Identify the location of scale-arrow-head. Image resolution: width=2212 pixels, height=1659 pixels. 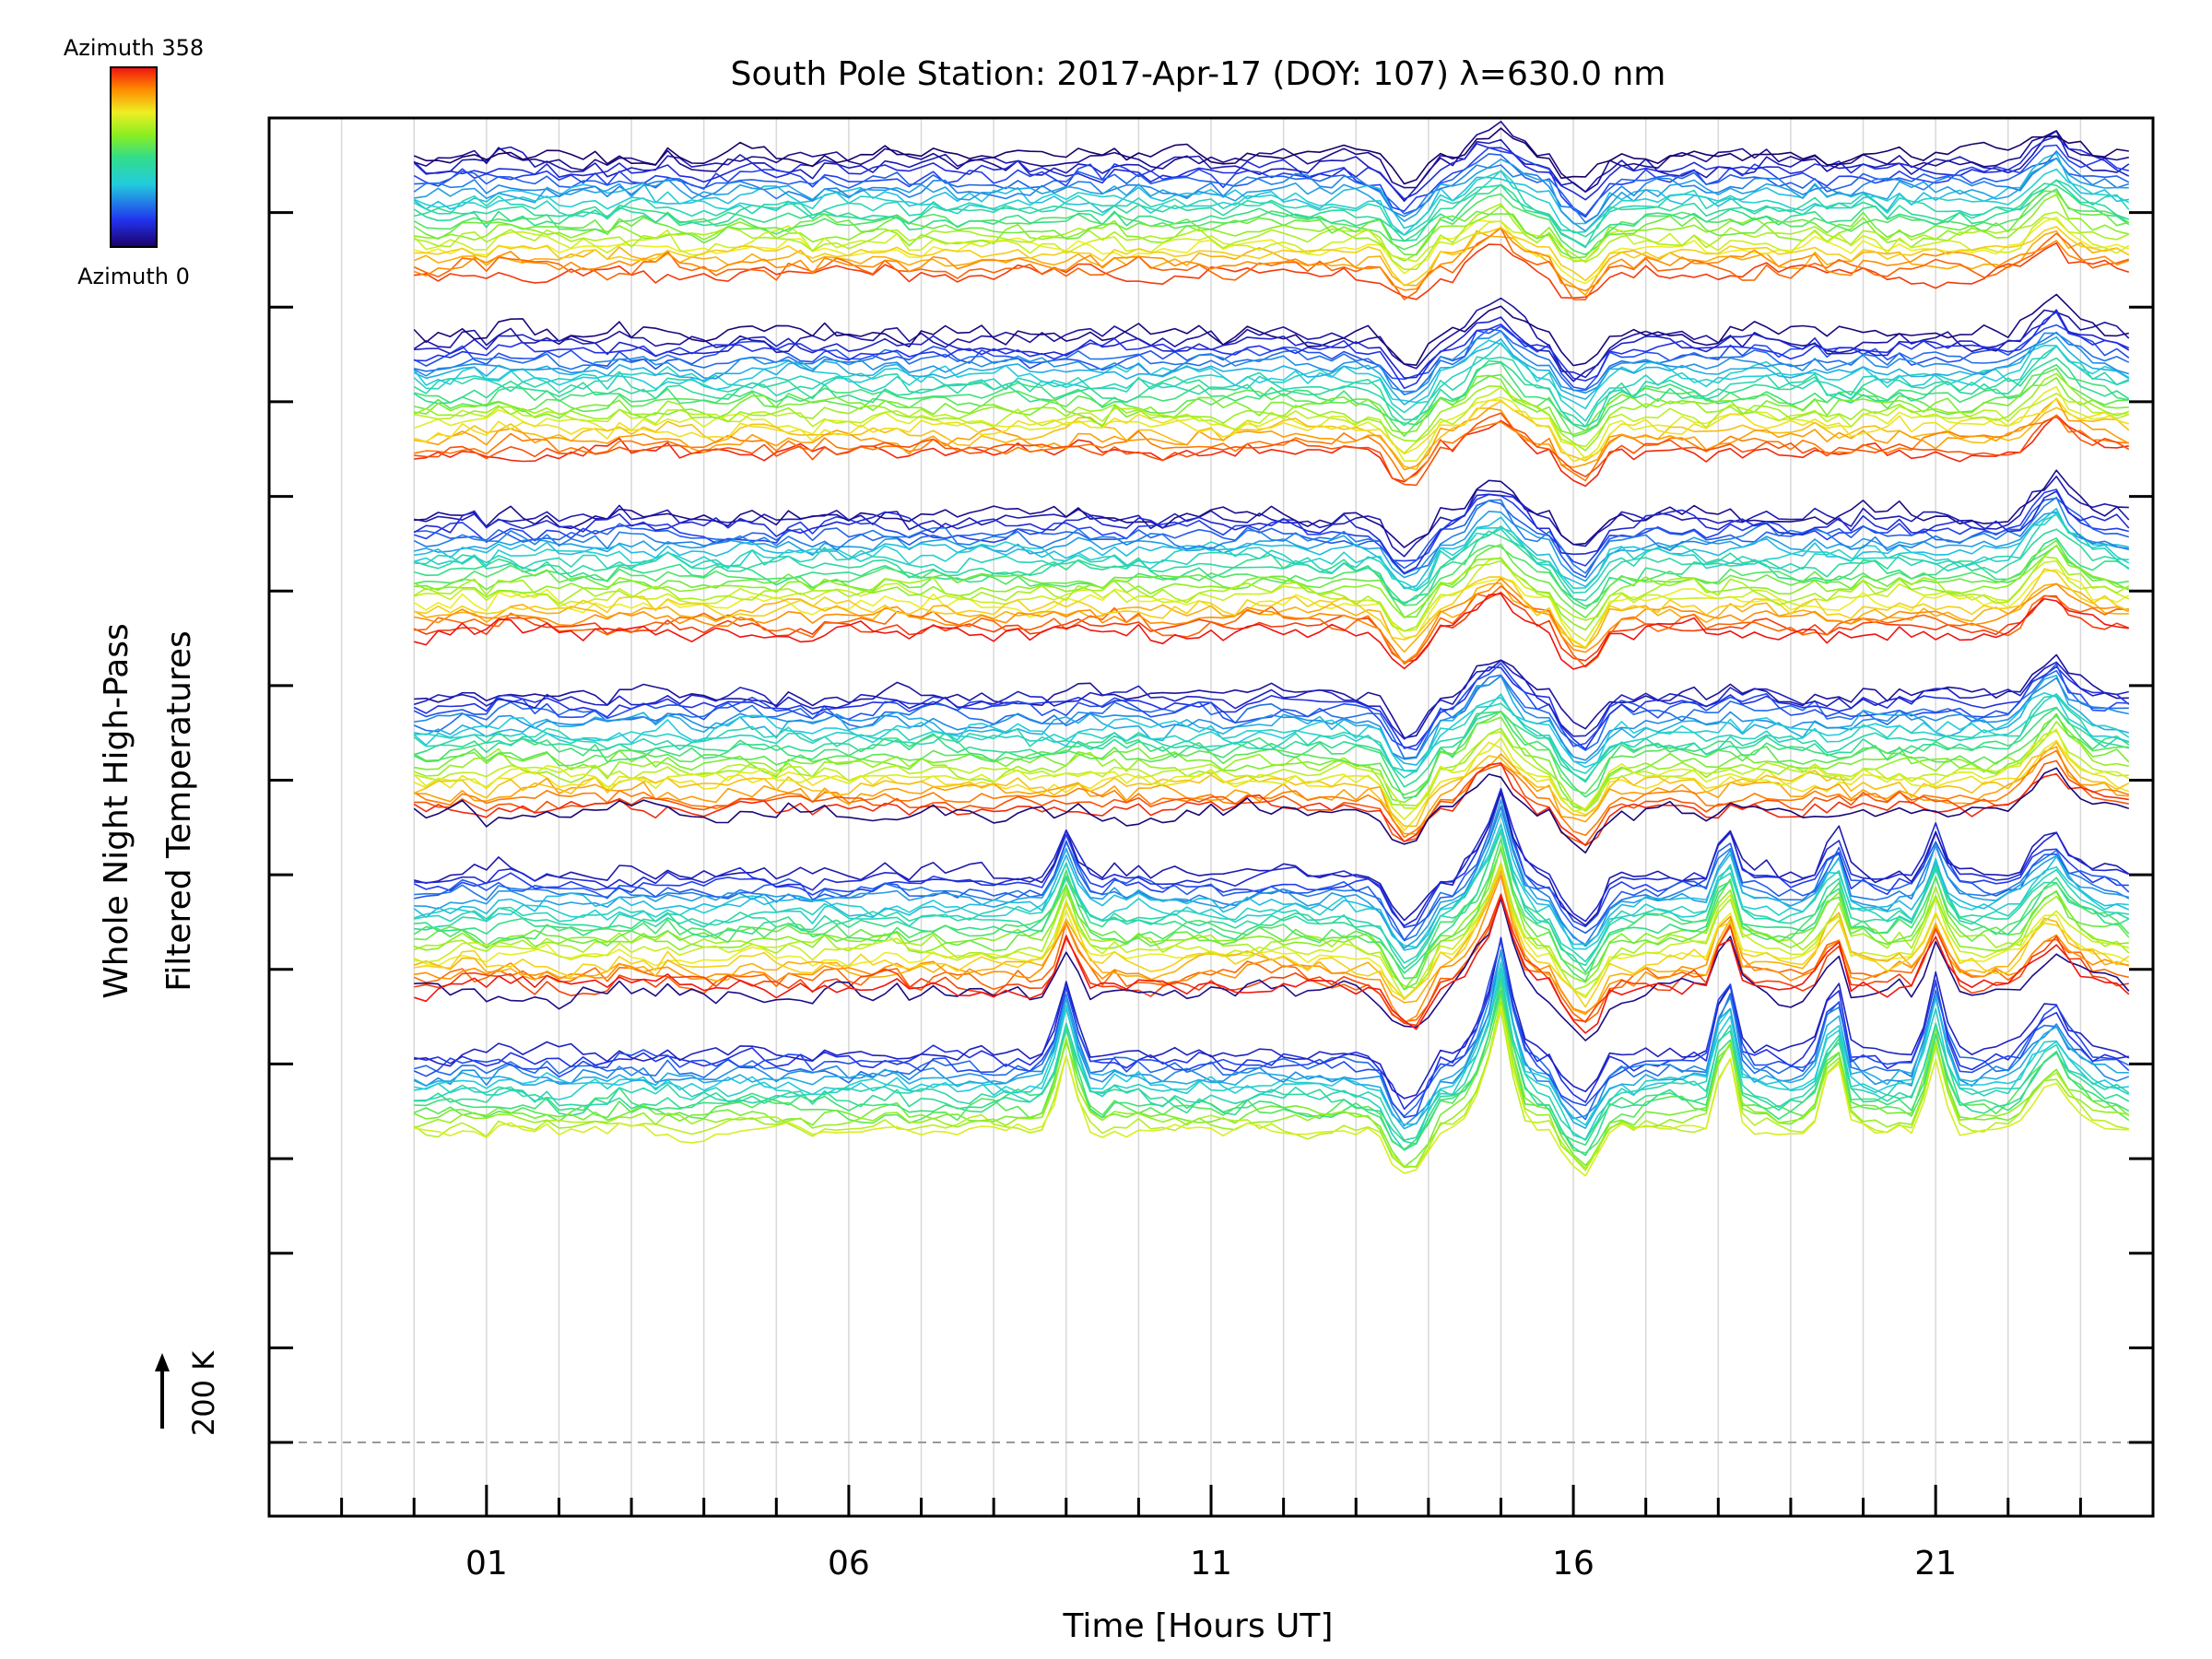
(162, 1362).